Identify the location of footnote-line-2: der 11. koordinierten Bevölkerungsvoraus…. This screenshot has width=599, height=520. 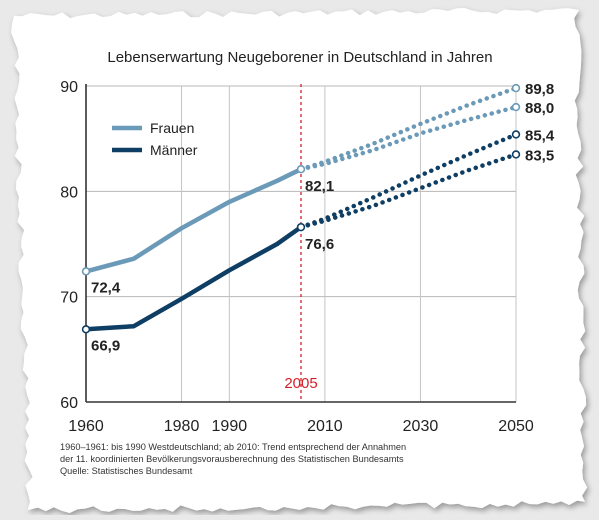
(232, 459).